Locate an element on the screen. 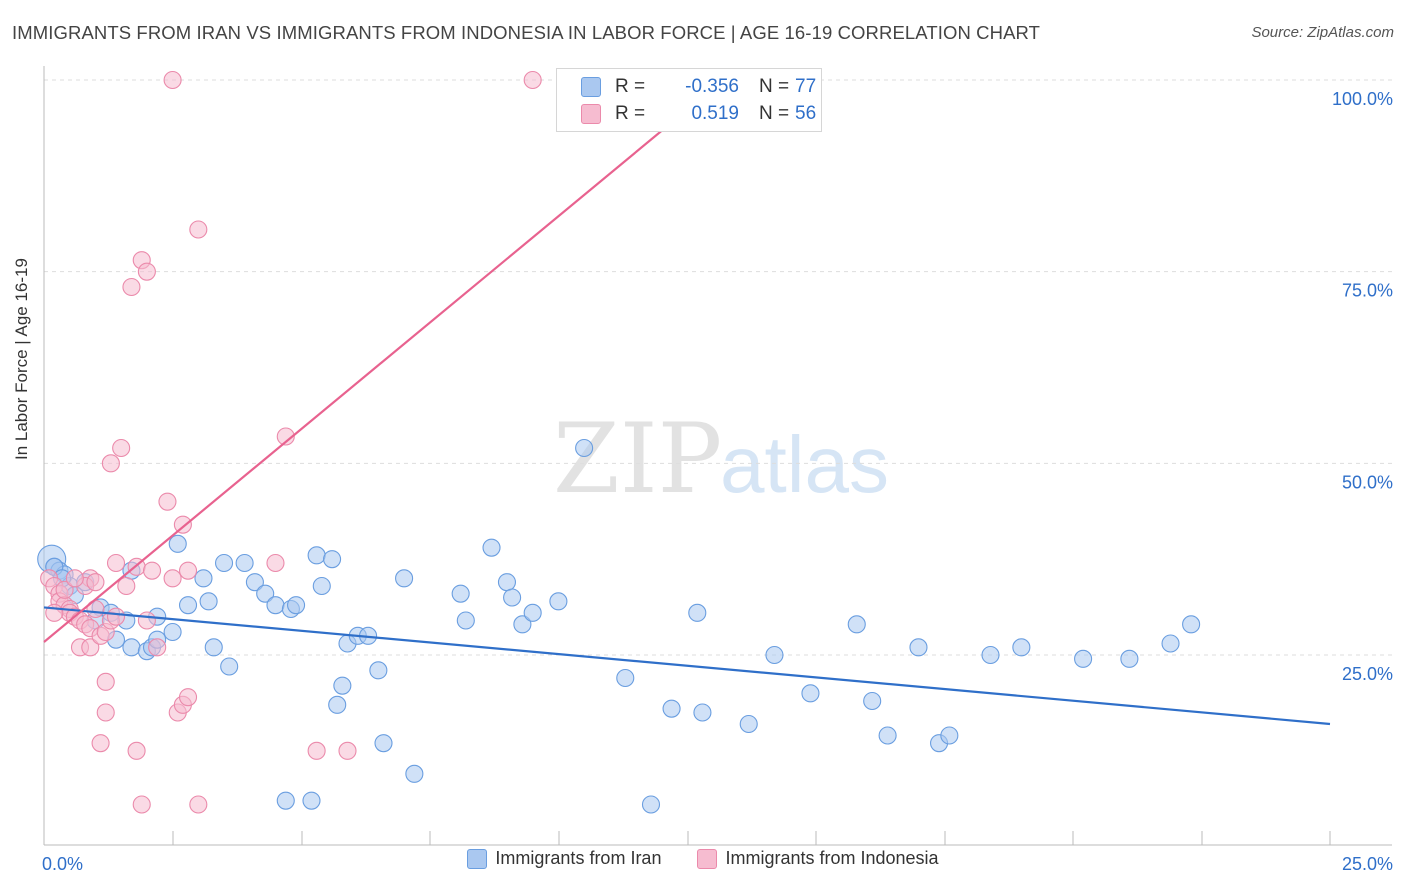 This screenshot has width=1406, height=892. legend-item-indonesia: Immigrants from Indonesia is located at coordinates (818, 858).